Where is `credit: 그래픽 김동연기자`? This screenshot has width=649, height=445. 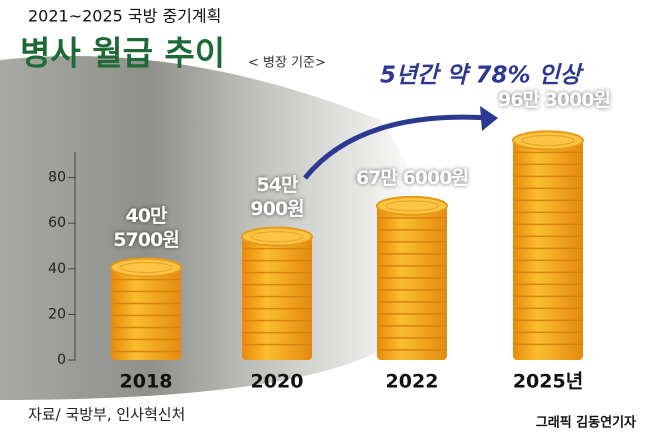 credit: 그래픽 김동연기자 is located at coordinates (586, 423).